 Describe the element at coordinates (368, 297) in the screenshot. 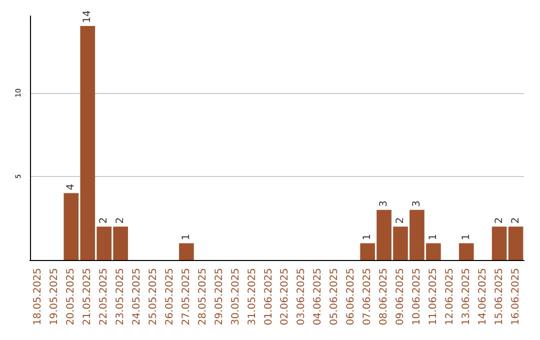

I see `x-tick-label: 07.06.2025` at that location.